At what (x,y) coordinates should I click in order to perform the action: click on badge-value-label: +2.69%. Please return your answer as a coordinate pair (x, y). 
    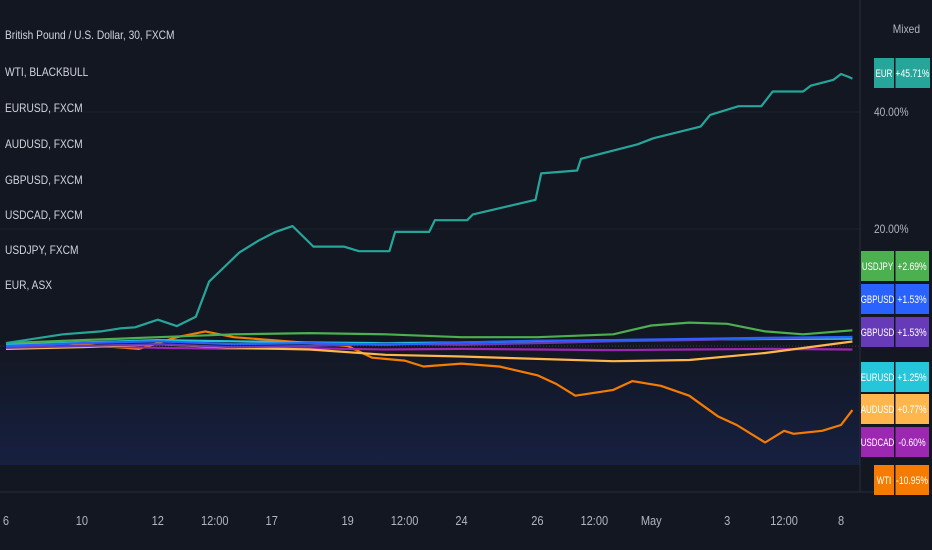
    Looking at the image, I should click on (912, 267).